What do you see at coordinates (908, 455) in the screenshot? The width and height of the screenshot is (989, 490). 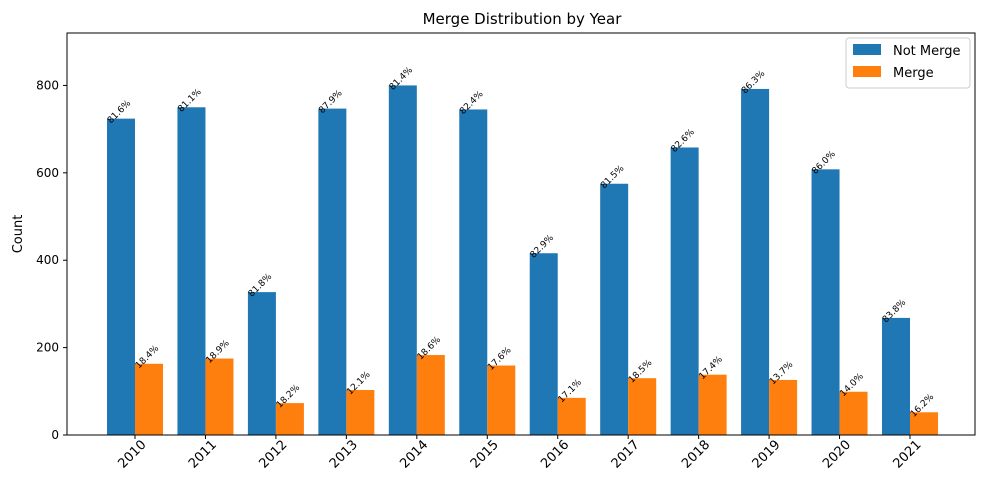 I see `x-tick-label-2021: 2021` at bounding box center [908, 455].